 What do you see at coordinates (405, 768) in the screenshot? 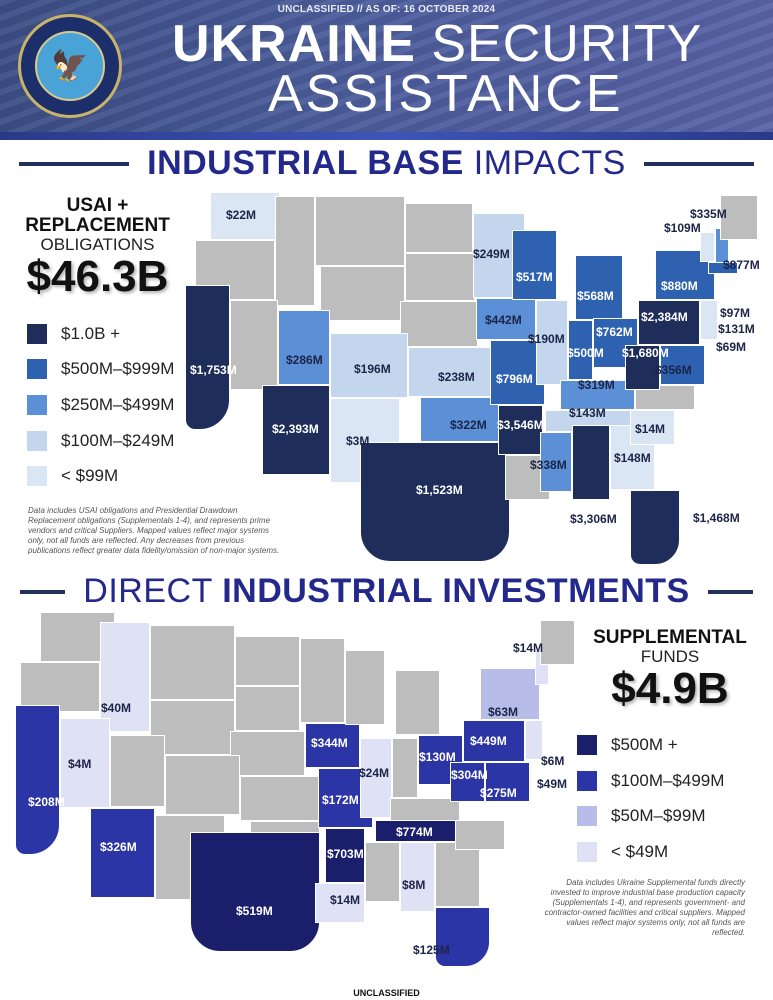
I see `state-in` at bounding box center [405, 768].